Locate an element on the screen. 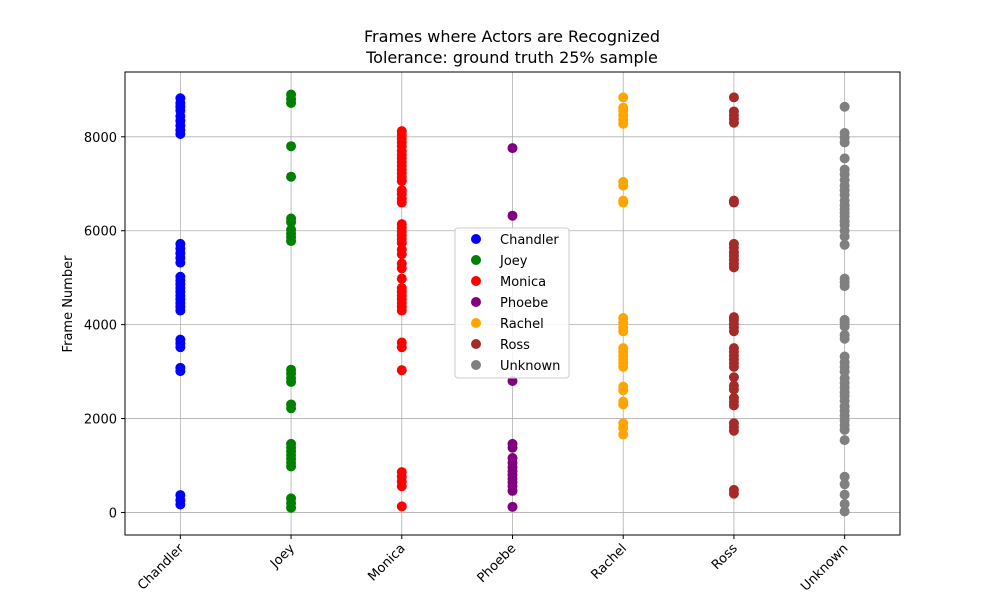 The image size is (1000, 600). x-tick-label-1: Joey is located at coordinates (282, 556).